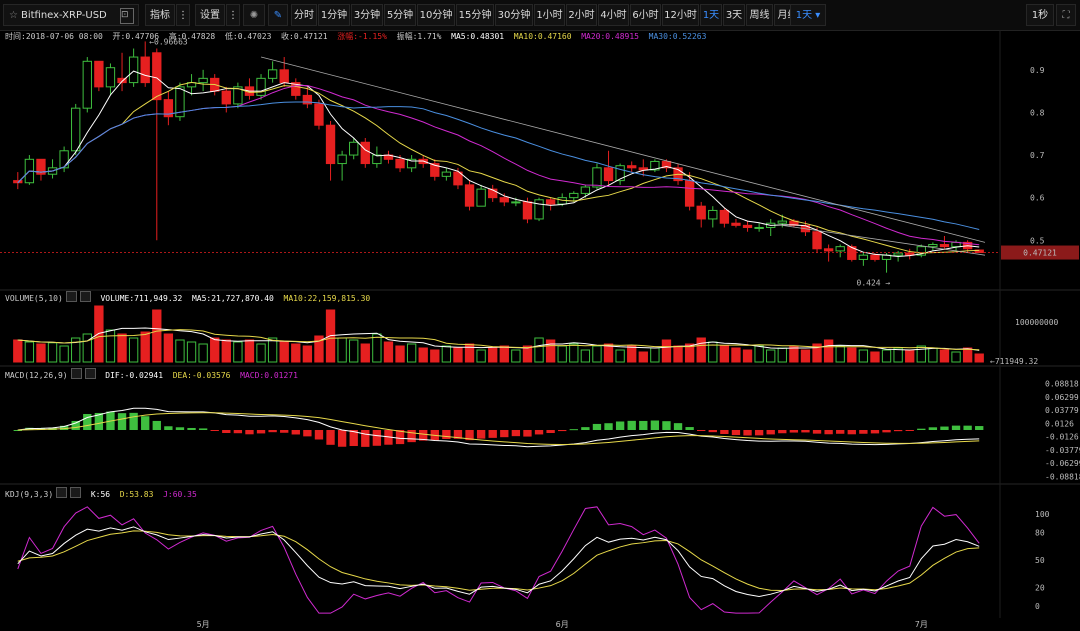  Describe the element at coordinates (645, 15) in the screenshot. I see `period-tab-10: 6小时` at that location.